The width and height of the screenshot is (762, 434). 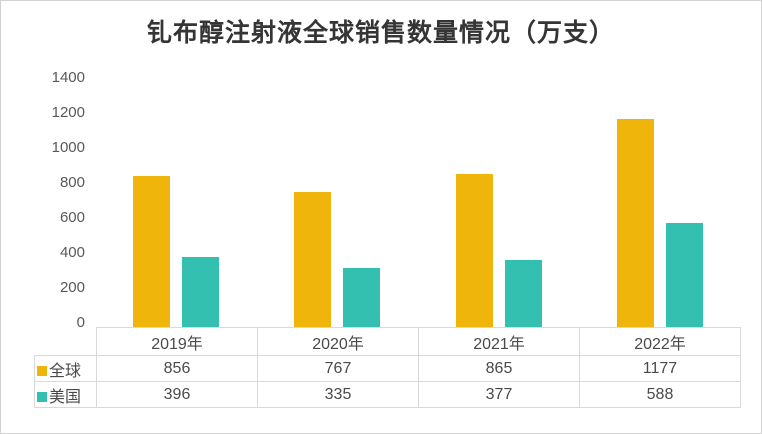 I want to click on value-us-2020: 335, so click(x=338, y=394).